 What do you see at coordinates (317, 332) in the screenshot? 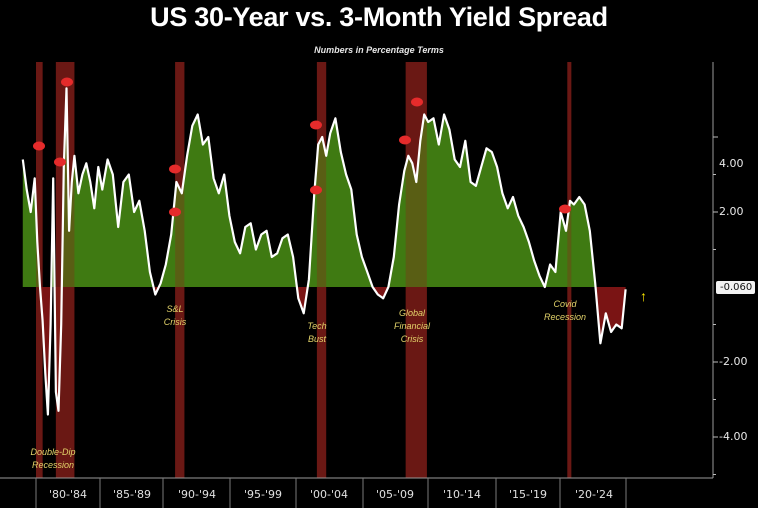
I see `annotation-tech-bust: Tech Bust` at bounding box center [317, 332].